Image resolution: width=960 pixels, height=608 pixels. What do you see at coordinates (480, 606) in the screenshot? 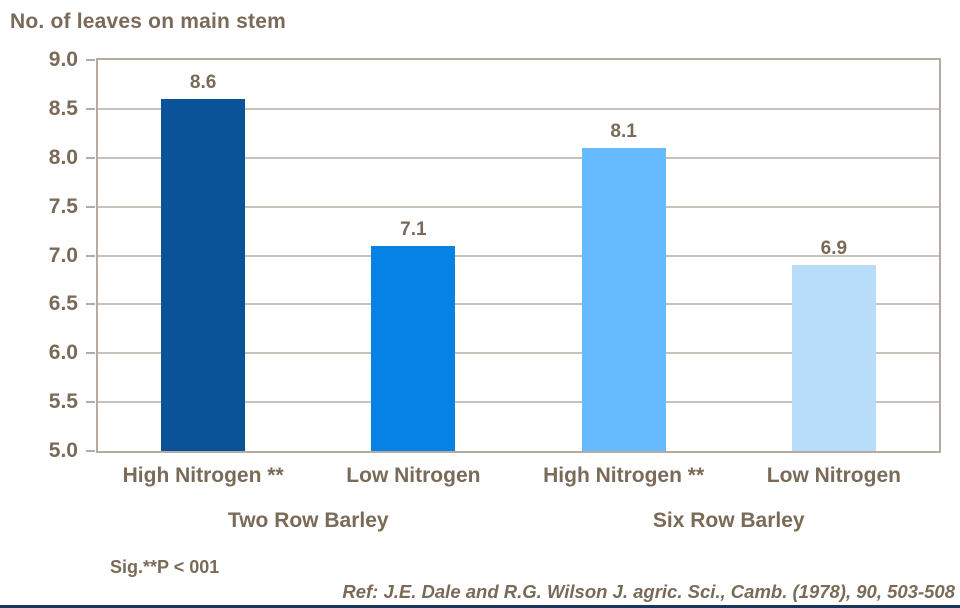
I see `bottom-accent-line` at bounding box center [480, 606].